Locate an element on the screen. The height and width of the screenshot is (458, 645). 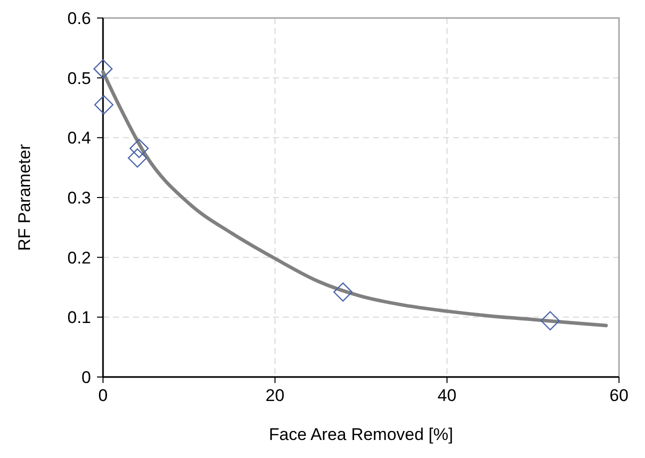
y-tick-label: 0.3 is located at coordinates (79, 198).